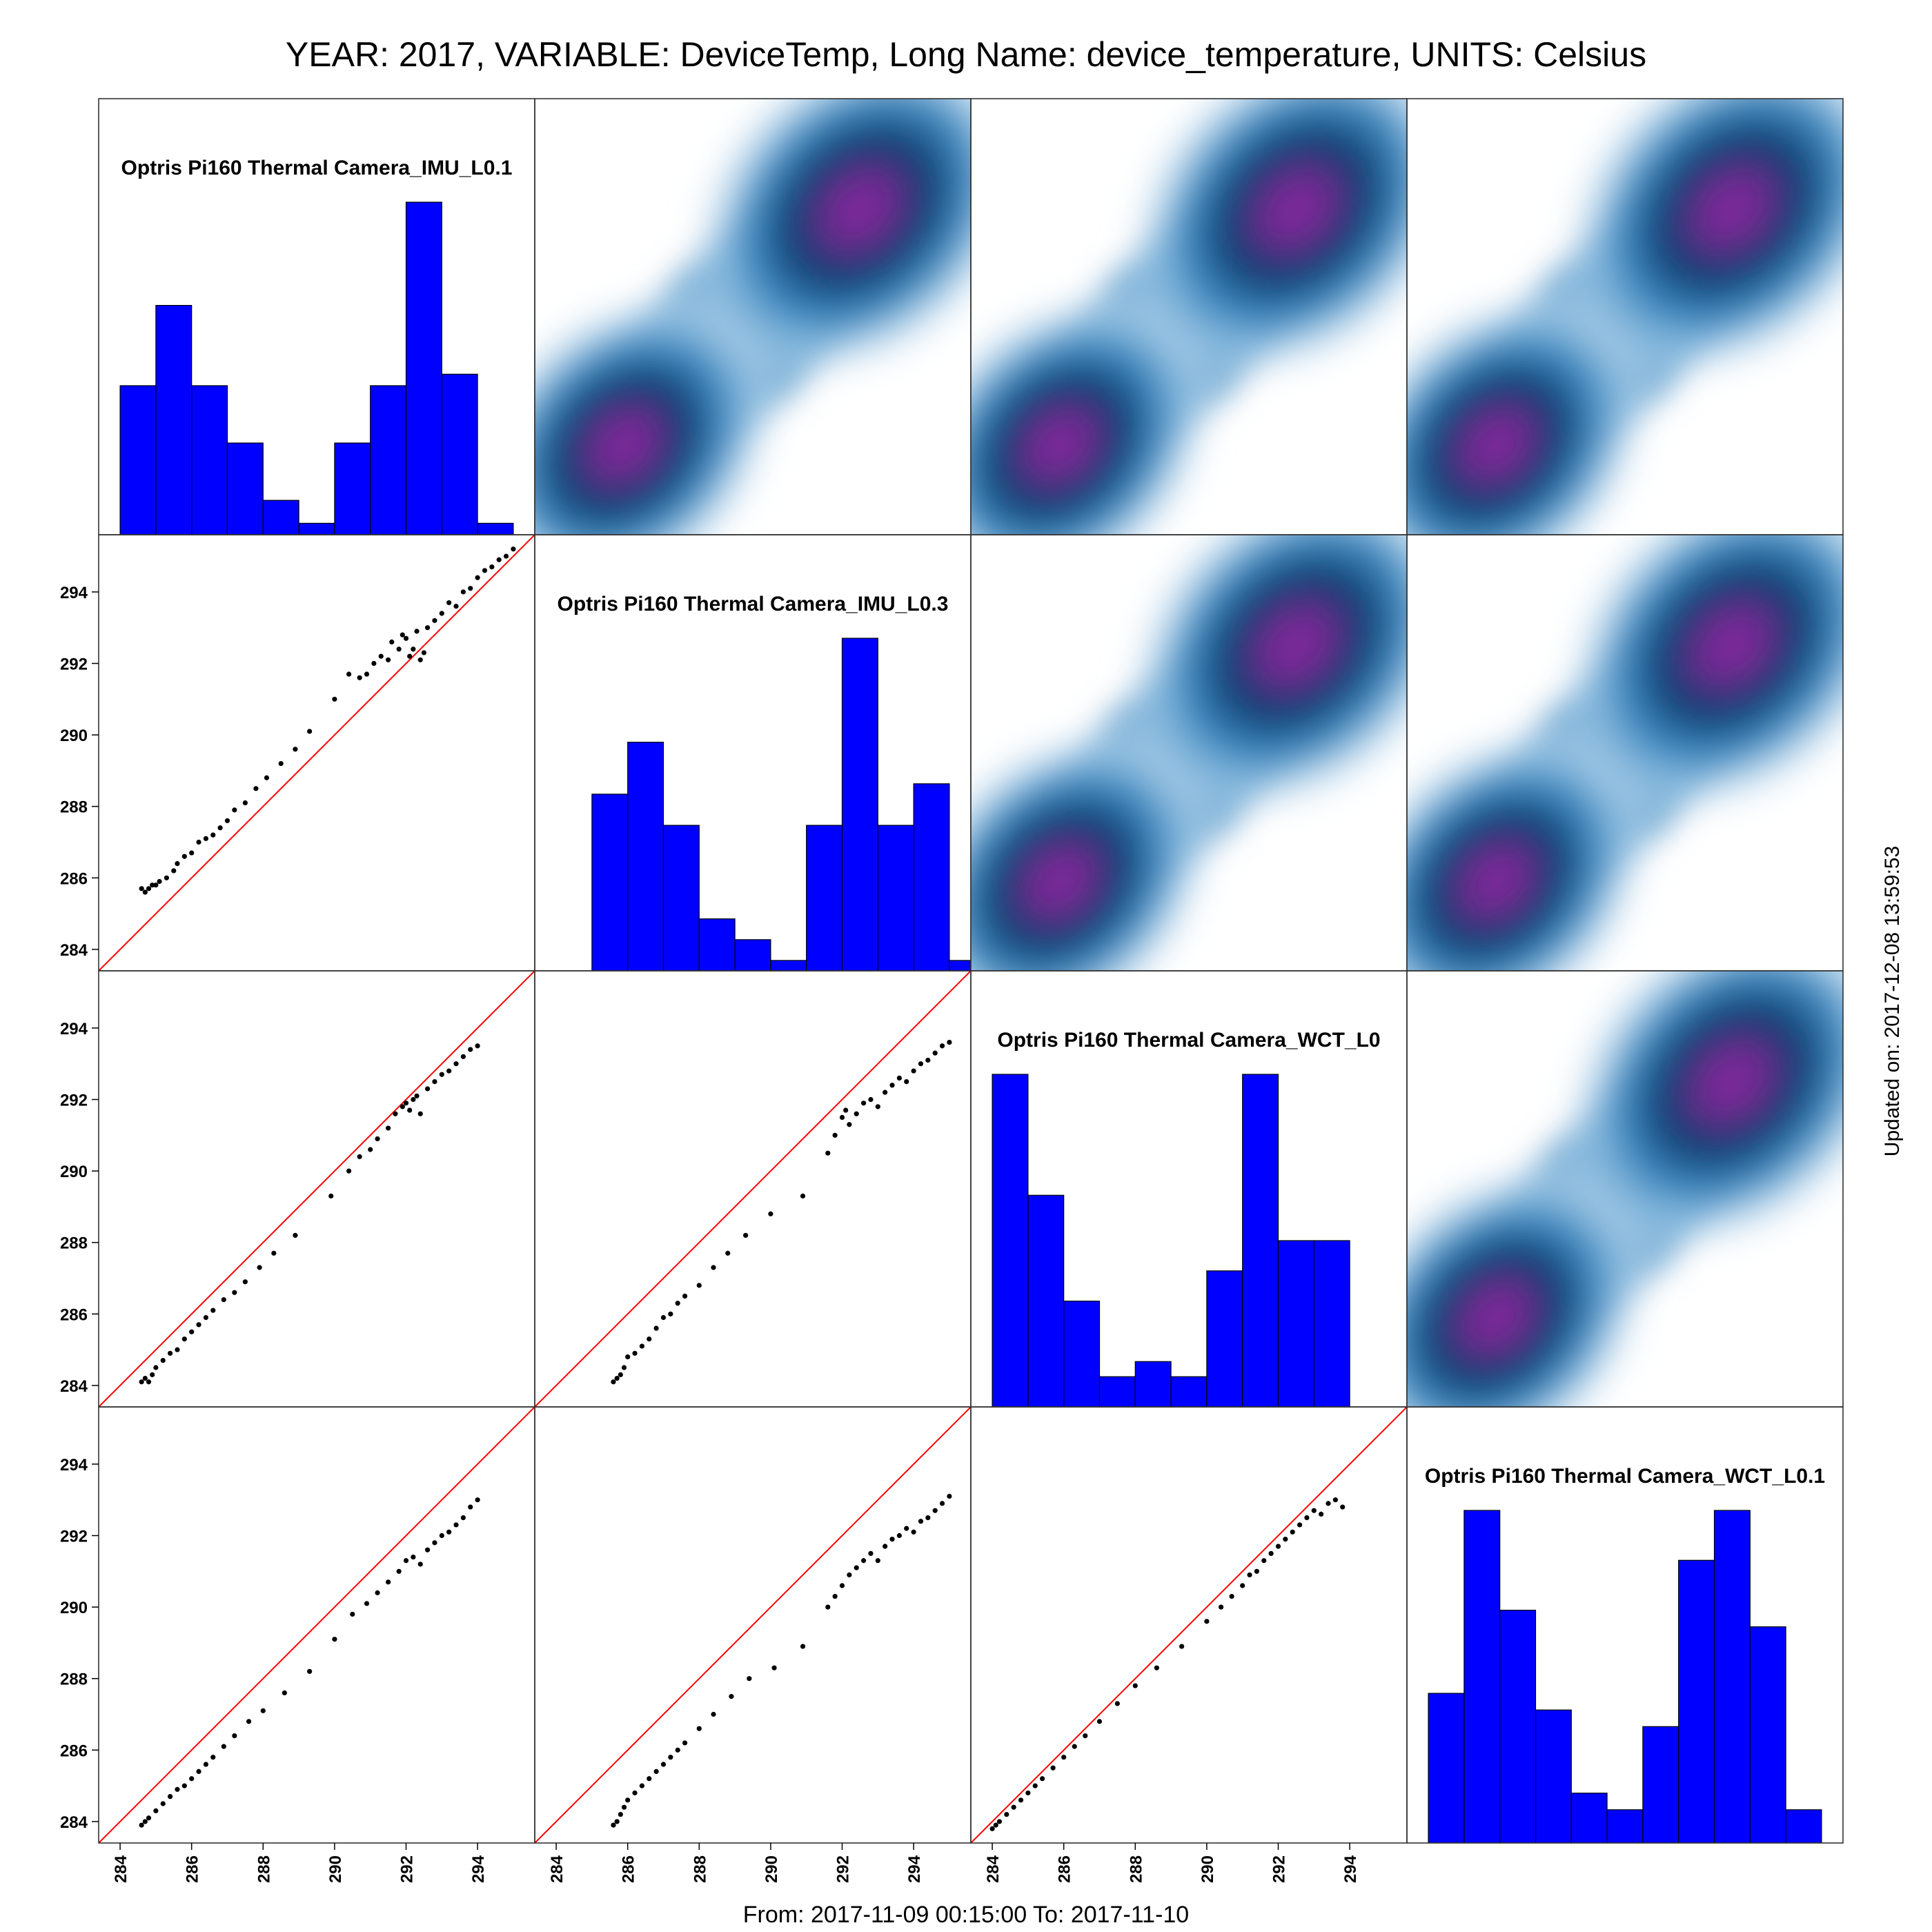 Image resolution: width=1932 pixels, height=1932 pixels. Describe the element at coordinates (1262, 243) in the screenshot. I see `density-peak-high` at that location.